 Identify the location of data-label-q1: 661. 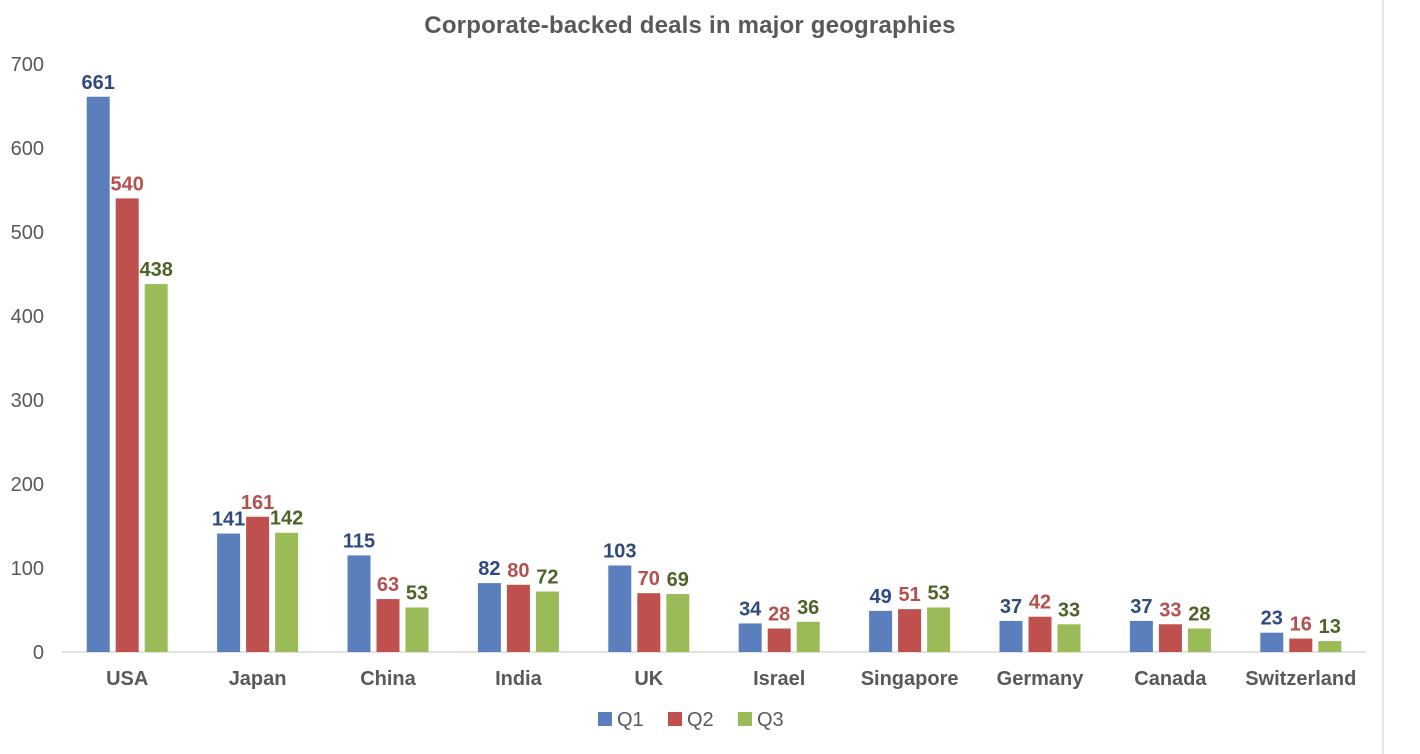
(98, 83).